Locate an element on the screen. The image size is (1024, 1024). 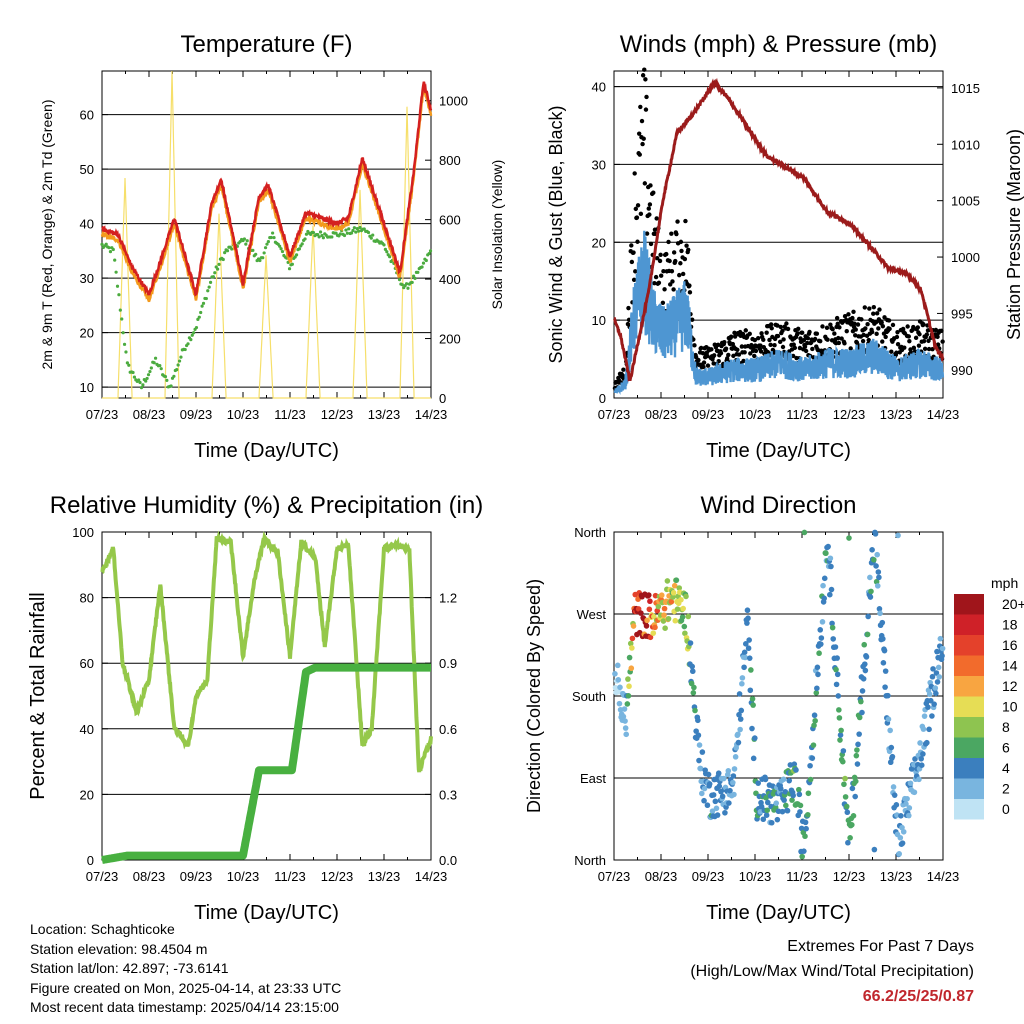
y-tick-label: South is located at coordinates (589, 696).